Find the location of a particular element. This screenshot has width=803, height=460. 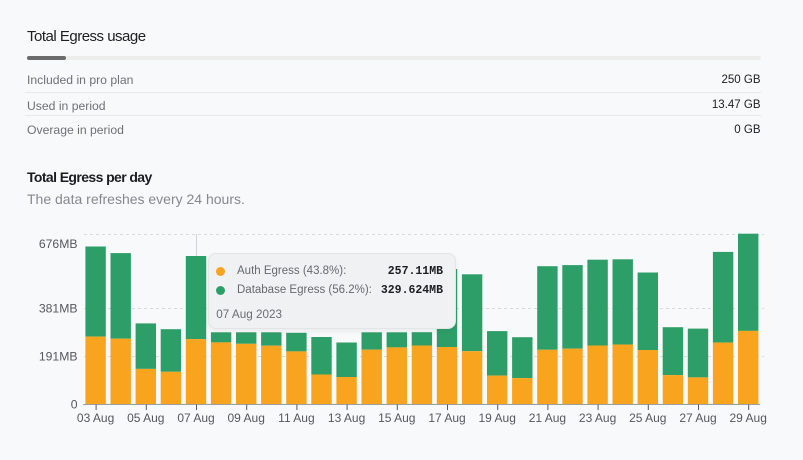

svg-text: 21 Aug is located at coordinates (547, 418).